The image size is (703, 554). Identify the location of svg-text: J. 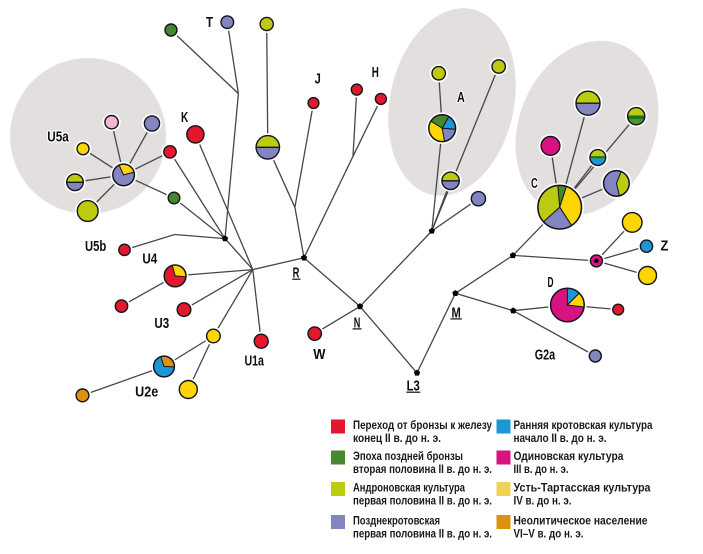
(318, 80).